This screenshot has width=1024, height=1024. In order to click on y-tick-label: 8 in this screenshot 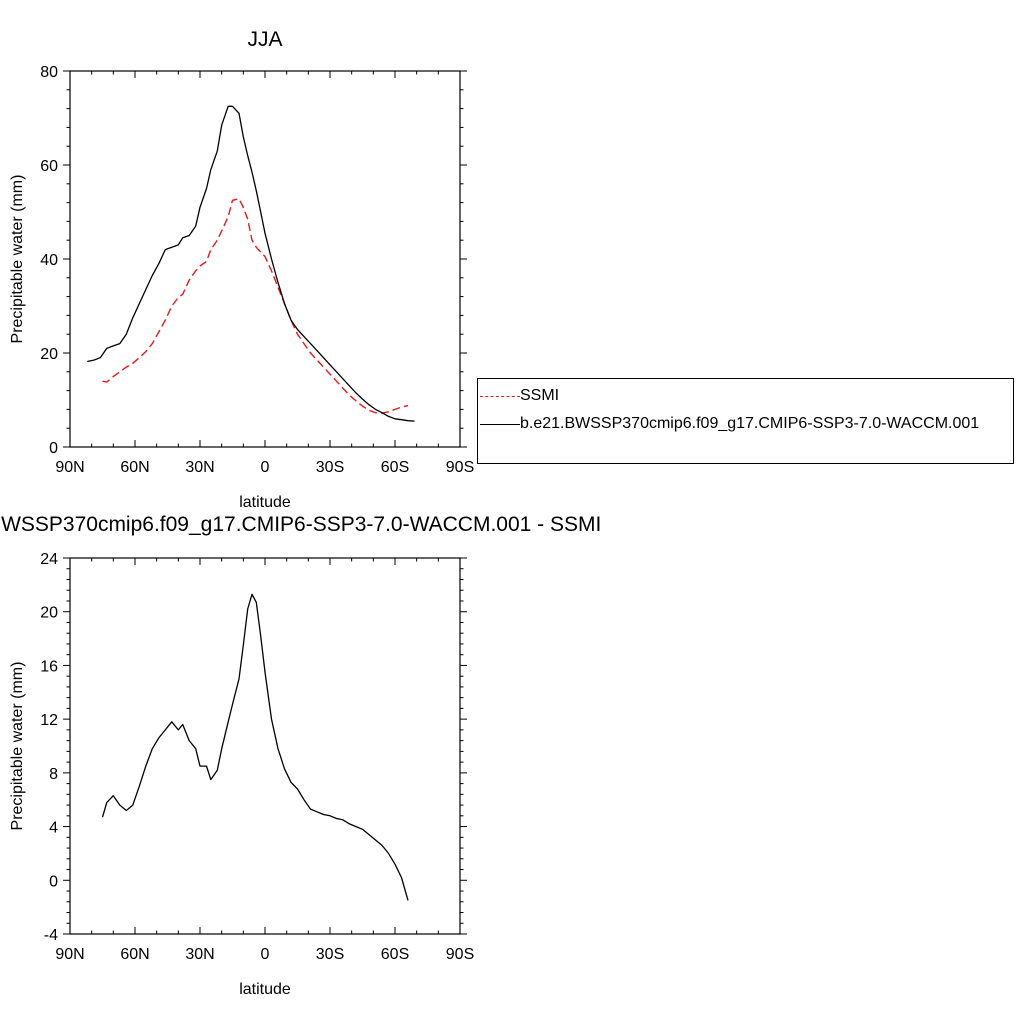, I will do `click(53, 774)`.